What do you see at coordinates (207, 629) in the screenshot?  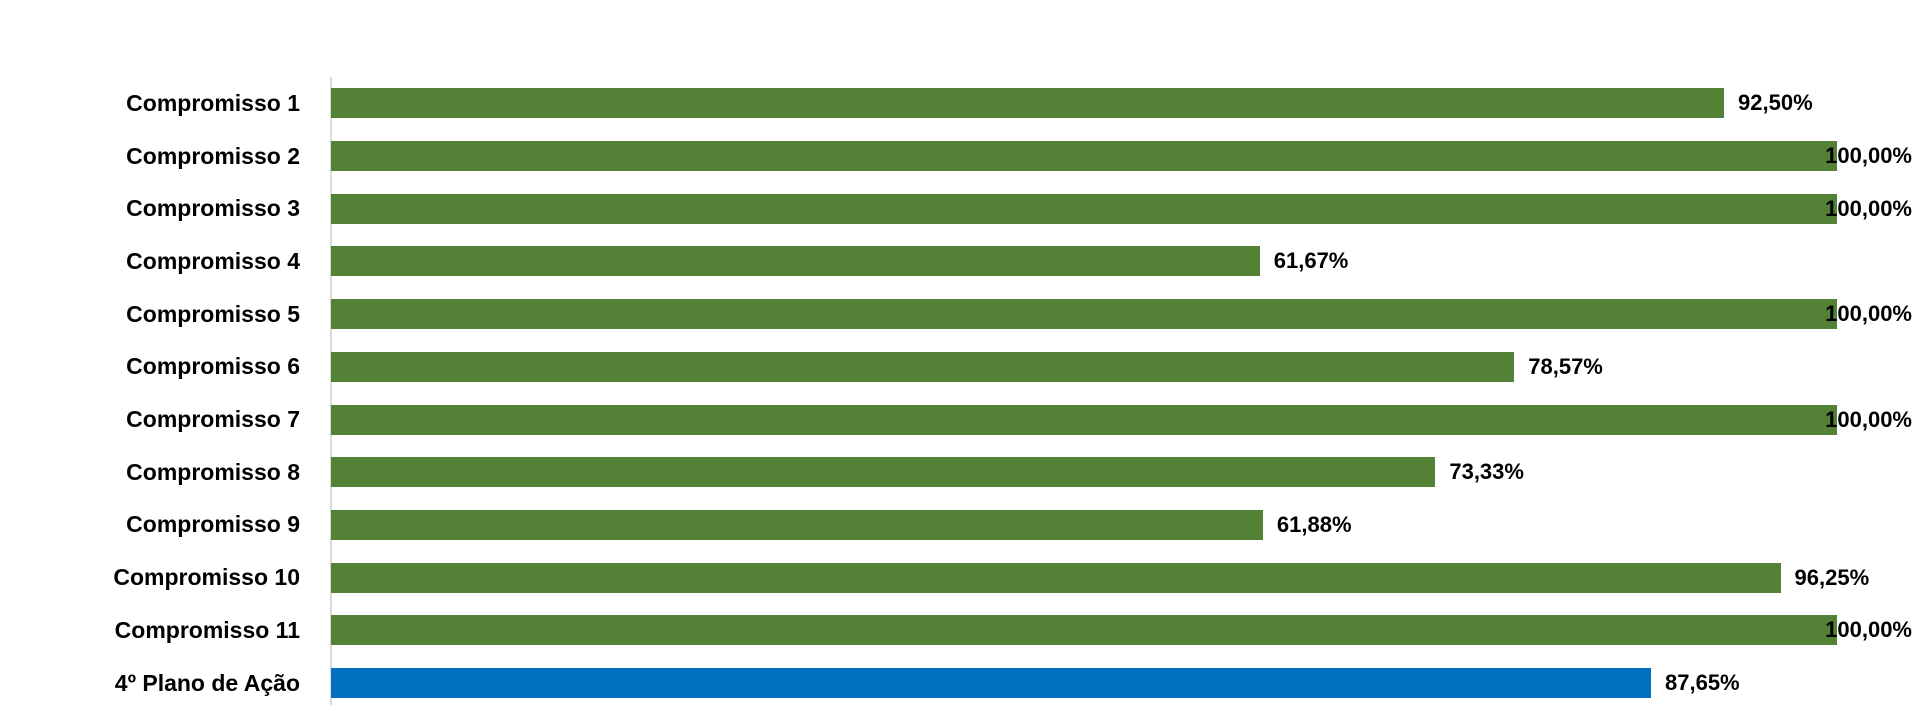 I see `category-label: Compromisso 11` at bounding box center [207, 629].